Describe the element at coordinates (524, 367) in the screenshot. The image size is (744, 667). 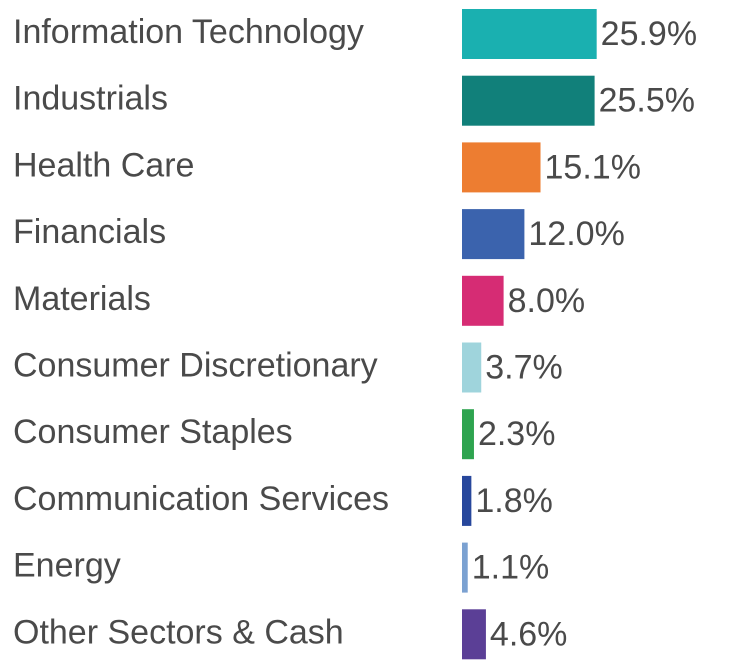
I see `value-label: 3.7%` at that location.